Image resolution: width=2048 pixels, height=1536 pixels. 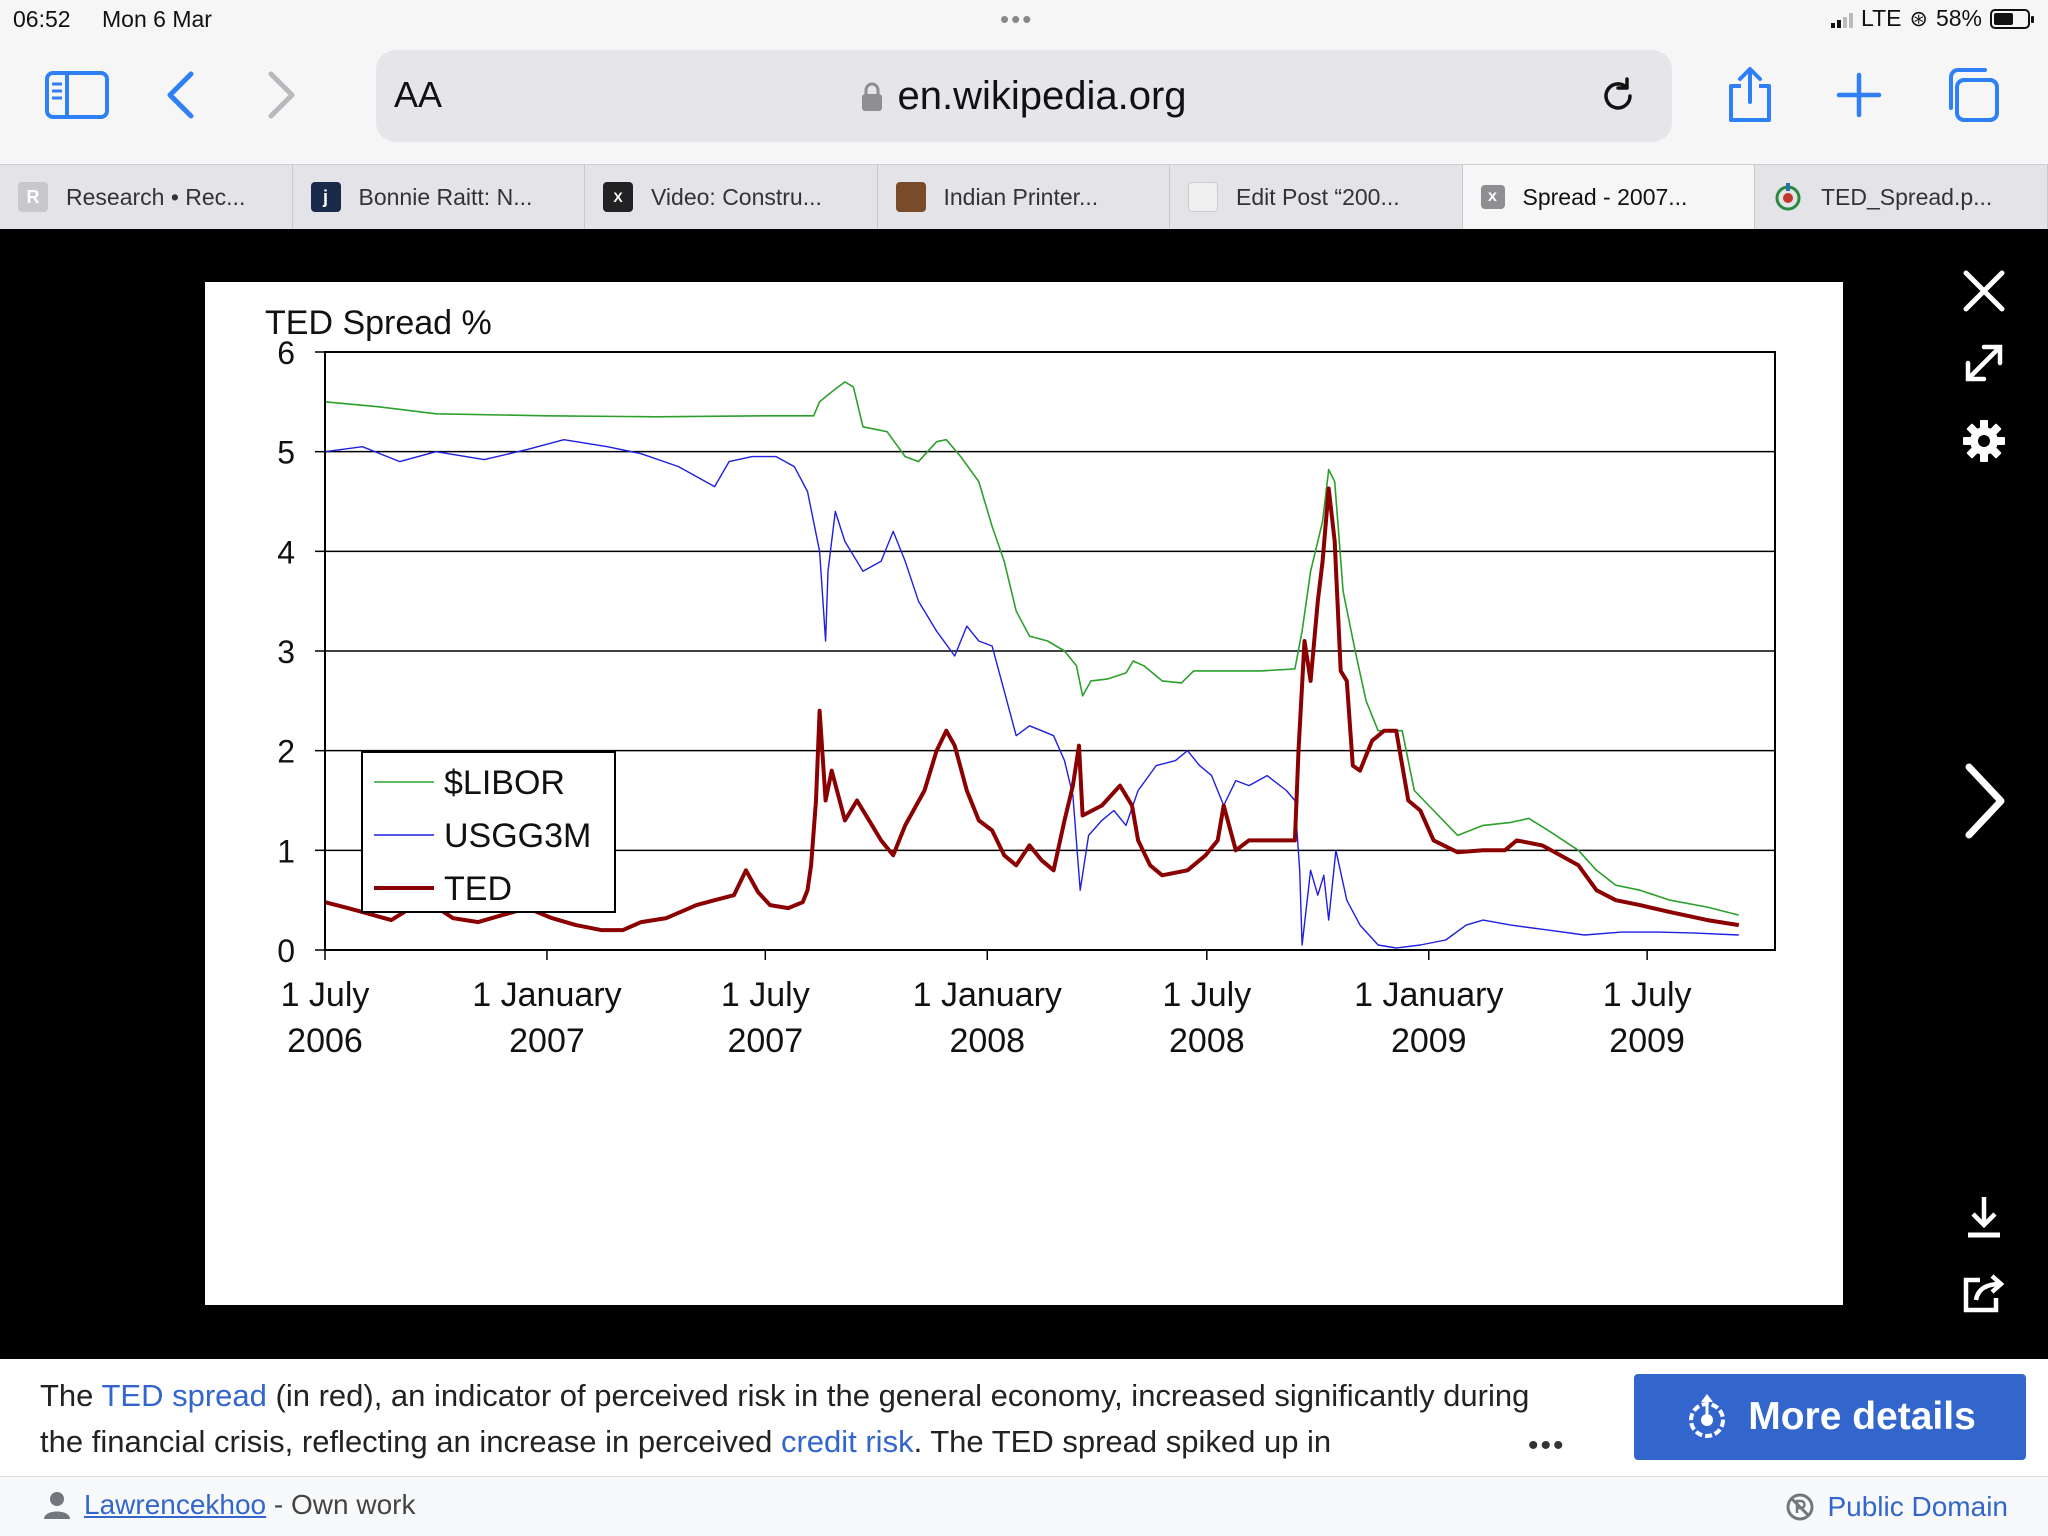 What do you see at coordinates (286, 851) in the screenshot?
I see `y-tick-label: 1` at bounding box center [286, 851].